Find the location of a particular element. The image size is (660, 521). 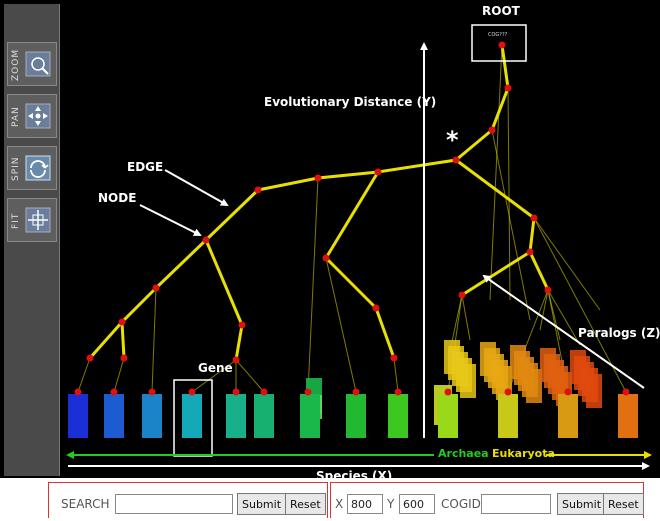

cogid-reset-button: Reset is located at coordinates (623, 504).